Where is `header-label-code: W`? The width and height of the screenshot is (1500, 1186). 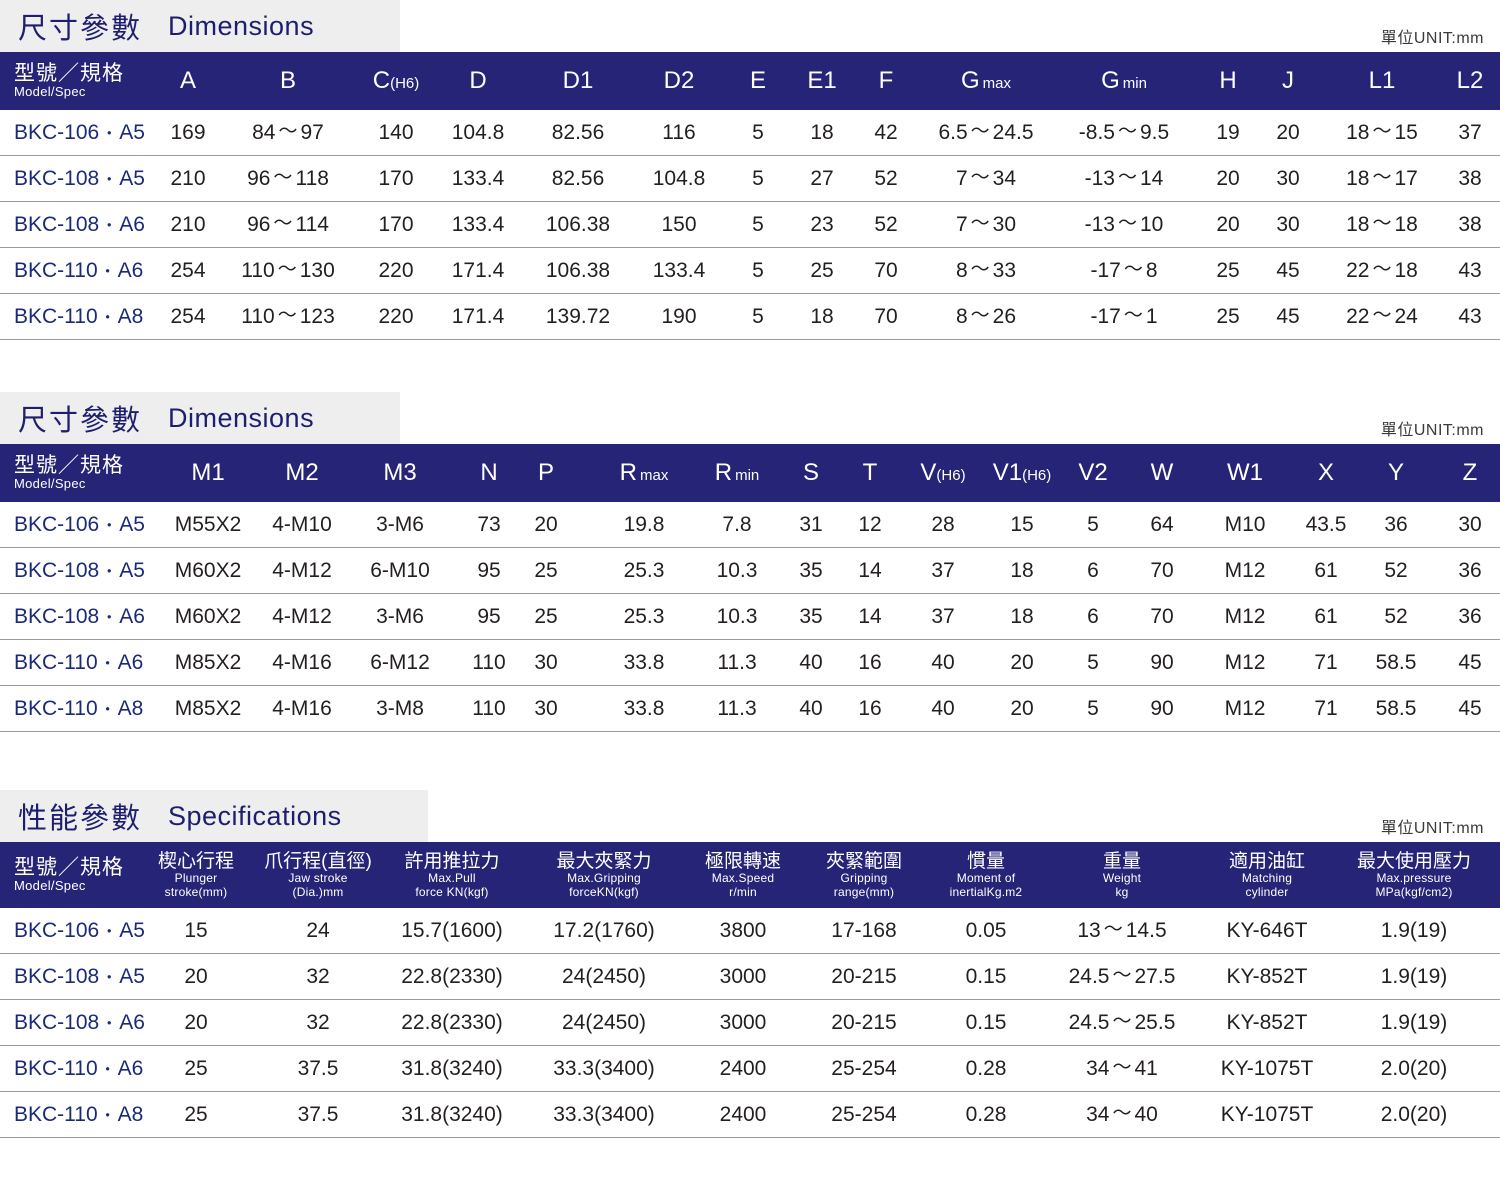 header-label-code: W is located at coordinates (1162, 473).